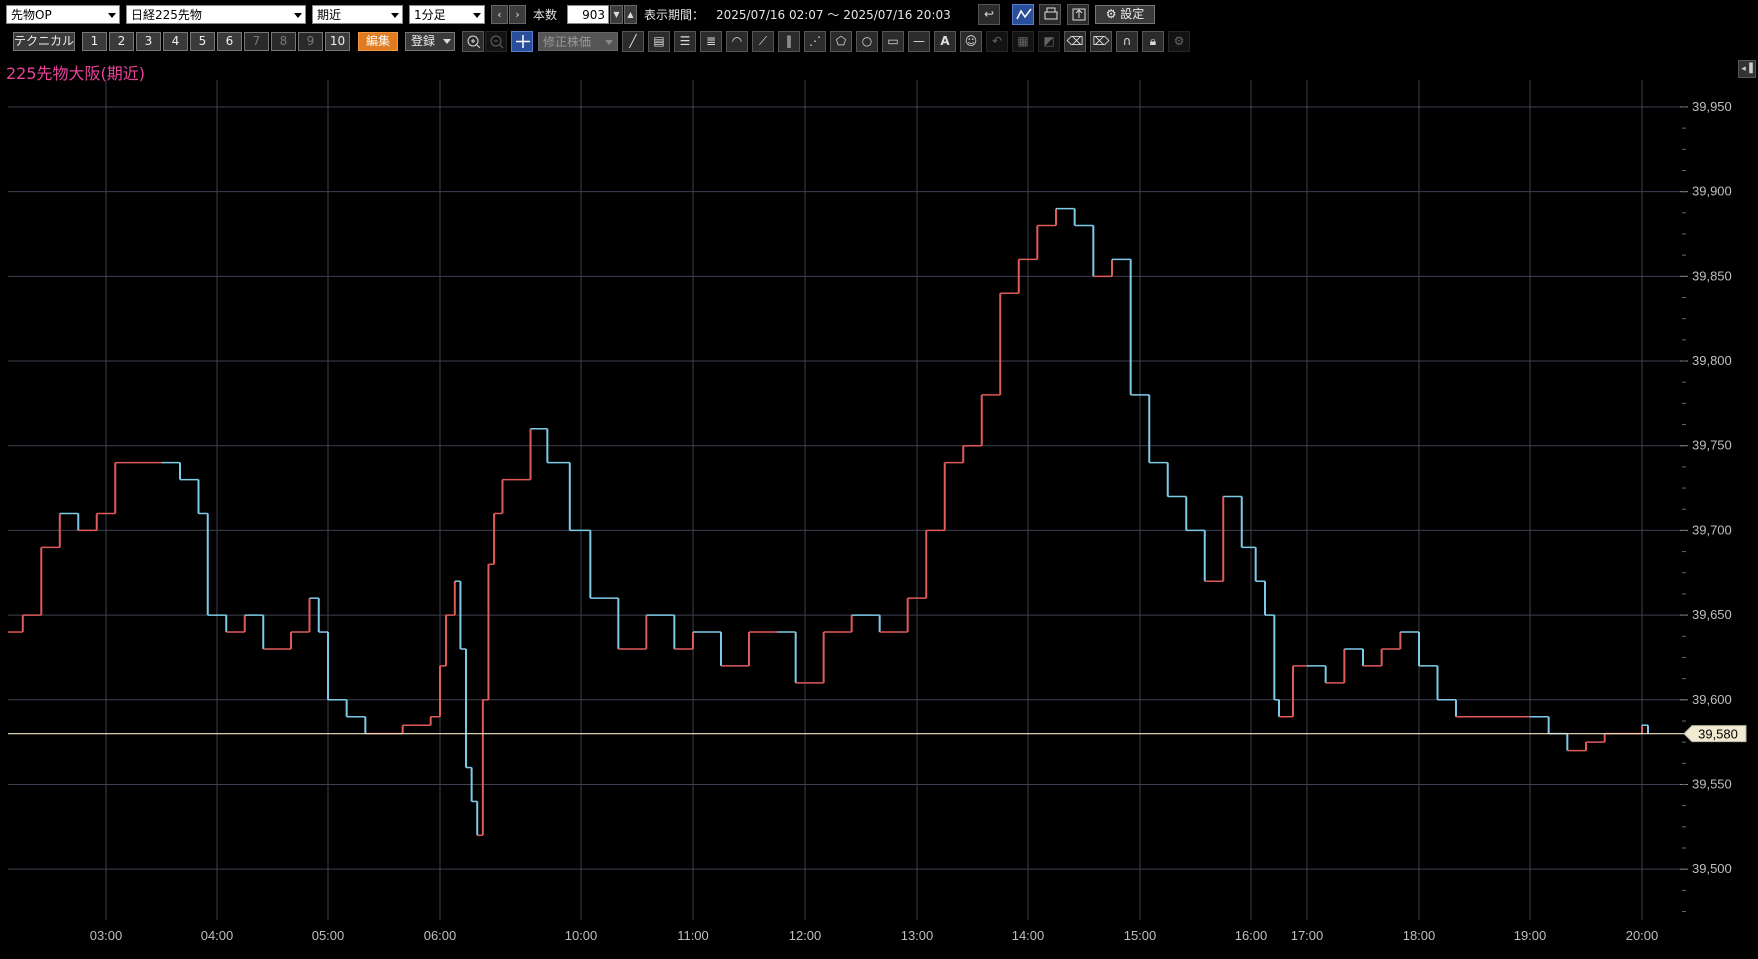 Image resolution: width=1758 pixels, height=959 pixels. I want to click on preset-4-button: 4, so click(175, 41).